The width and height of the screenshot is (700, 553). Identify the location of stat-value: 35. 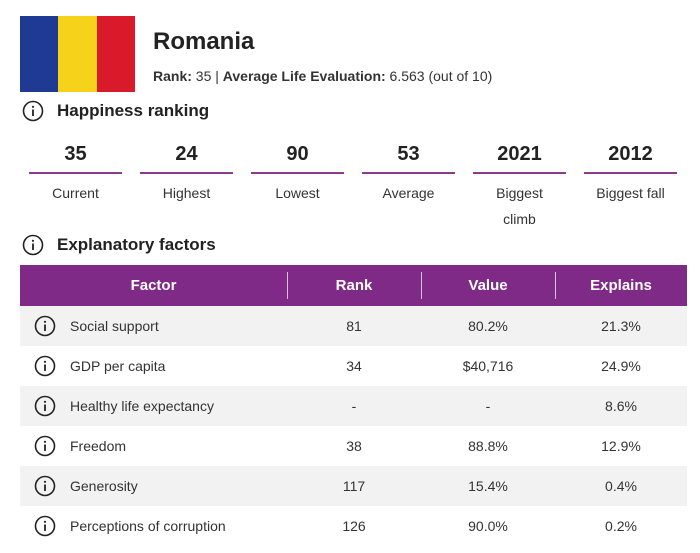
(75, 154).